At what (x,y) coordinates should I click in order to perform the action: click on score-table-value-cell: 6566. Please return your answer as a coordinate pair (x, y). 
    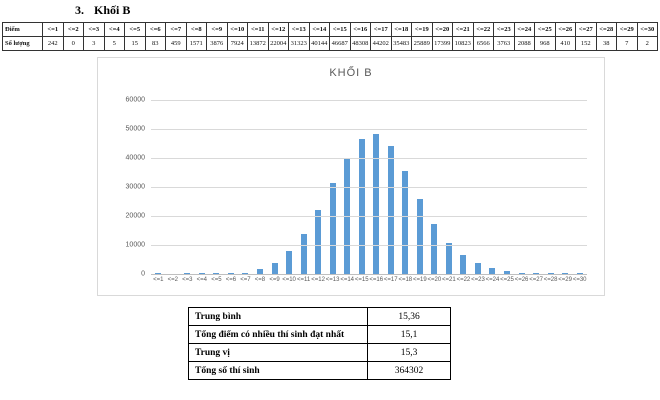
    Looking at the image, I should click on (483, 43).